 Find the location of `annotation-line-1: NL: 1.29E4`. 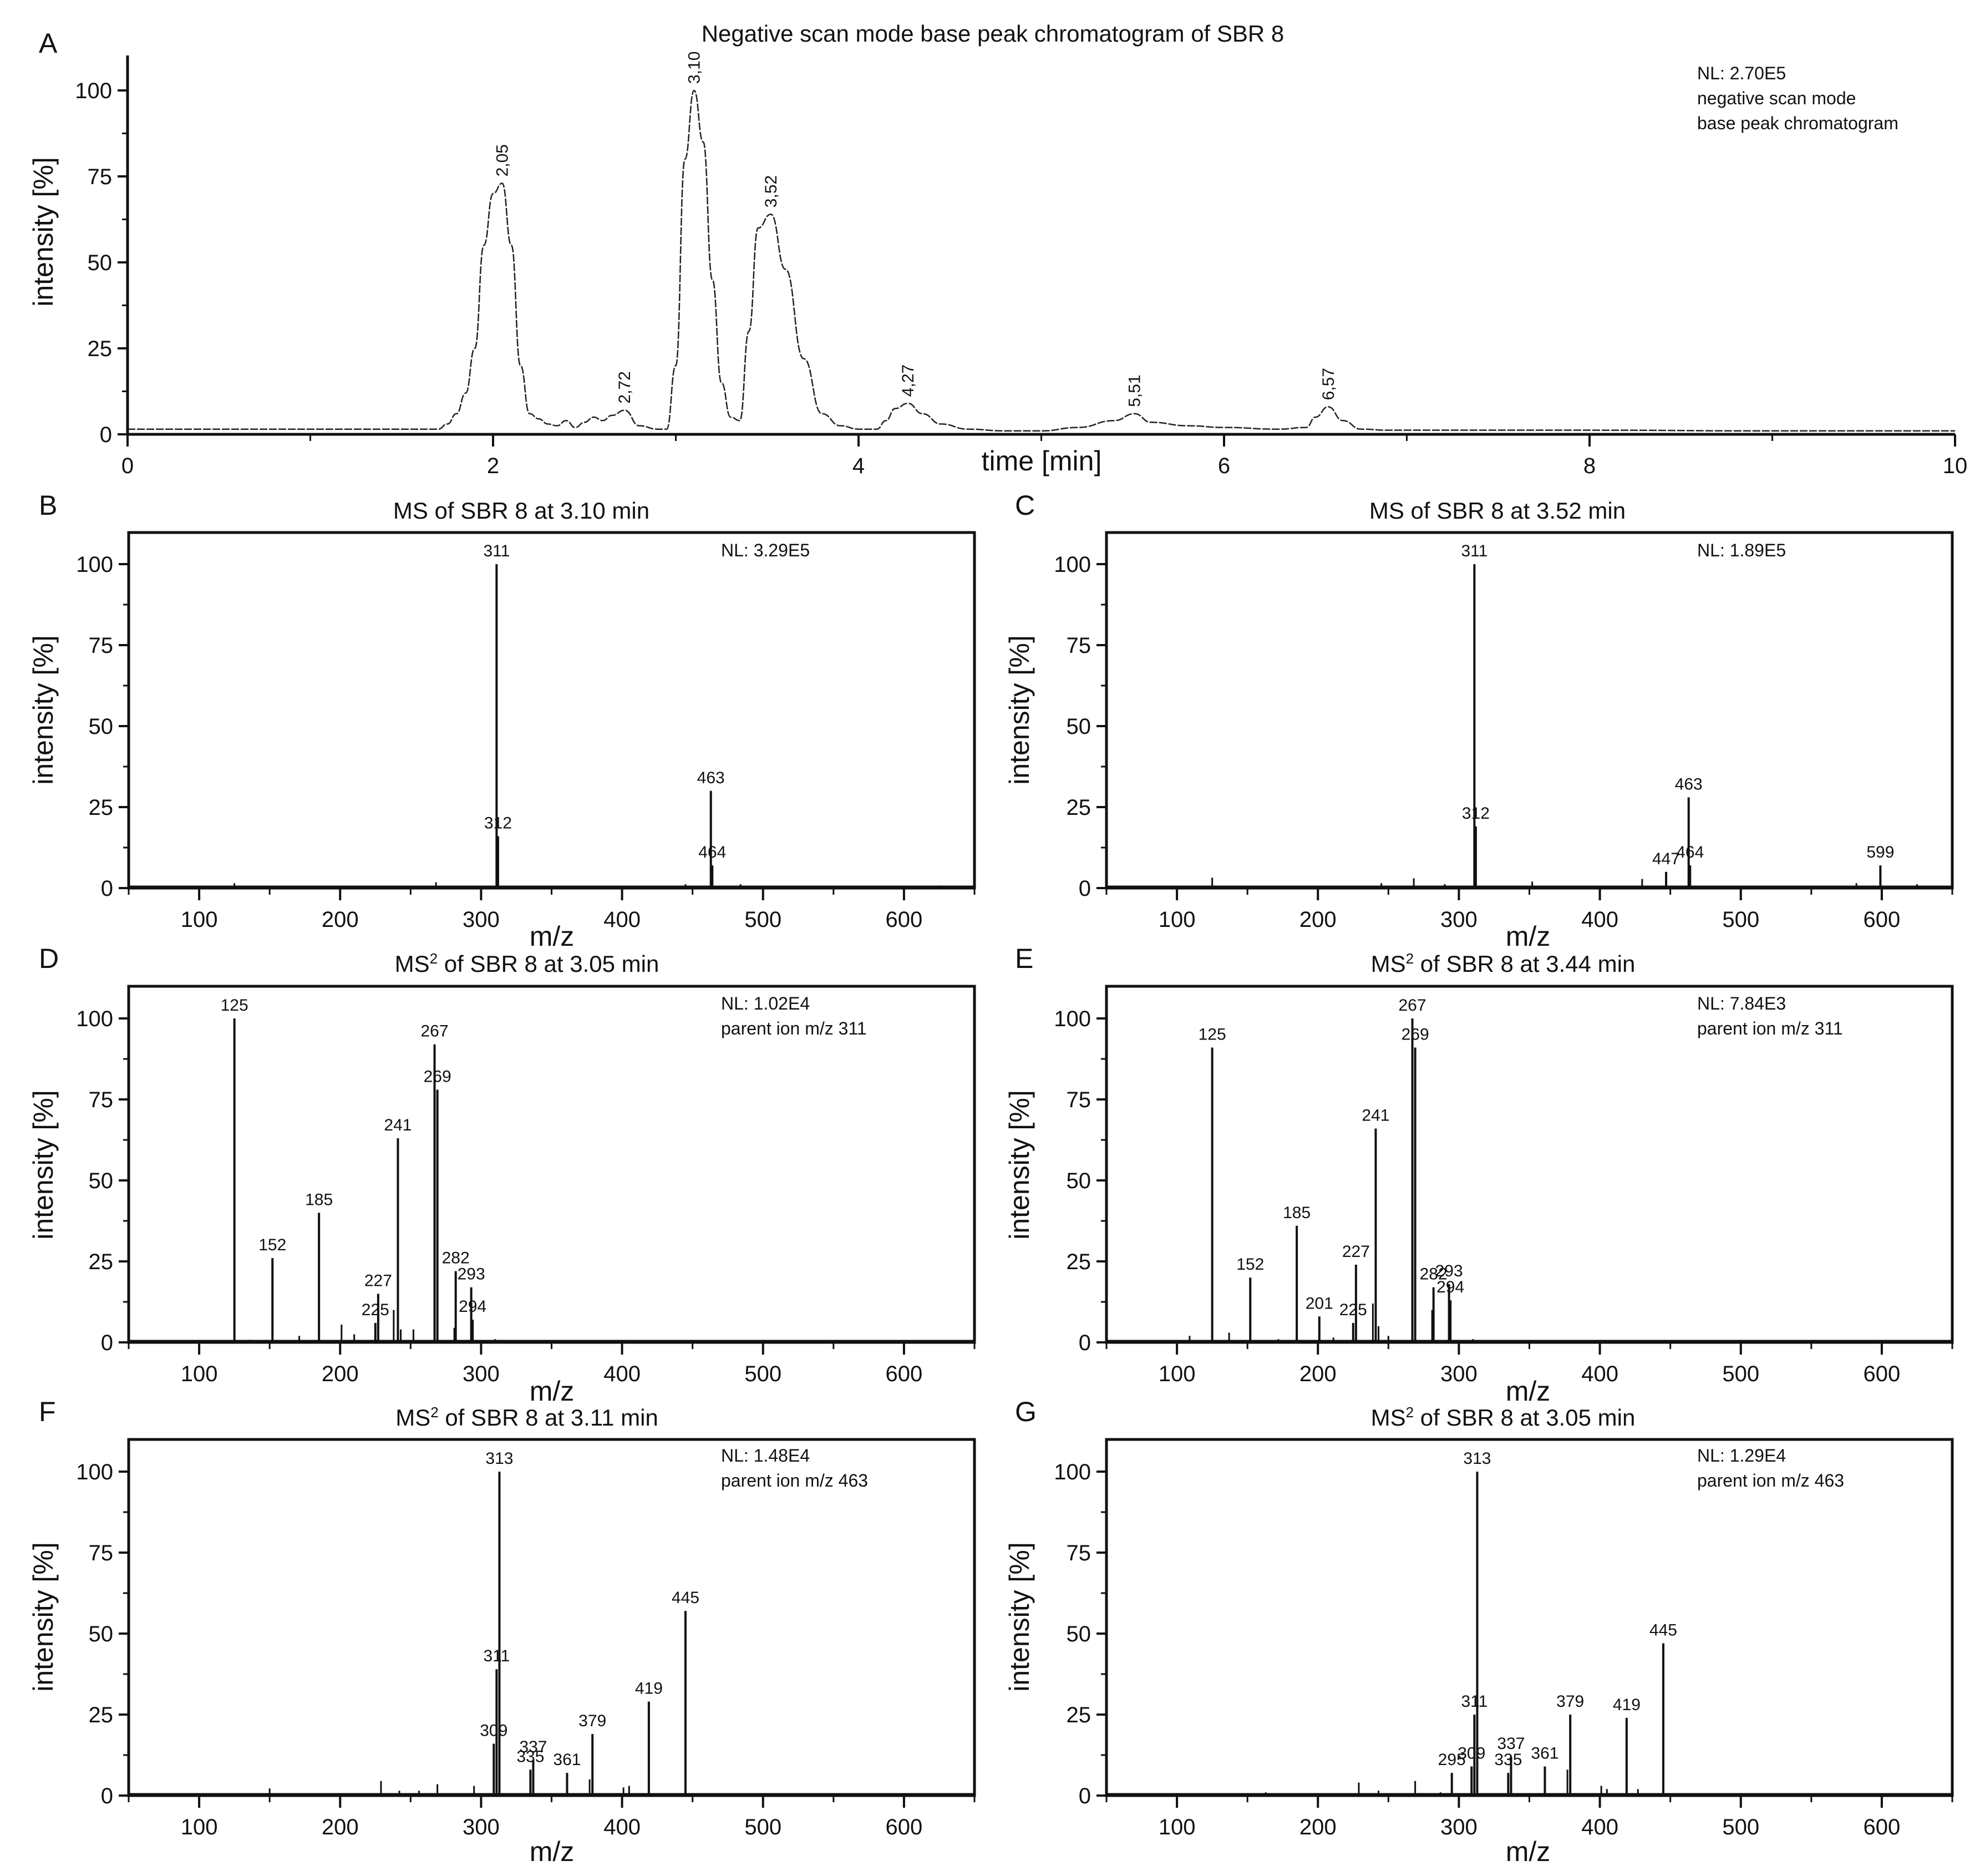

annotation-line-1: NL: 1.29E4 is located at coordinates (1741, 1456).